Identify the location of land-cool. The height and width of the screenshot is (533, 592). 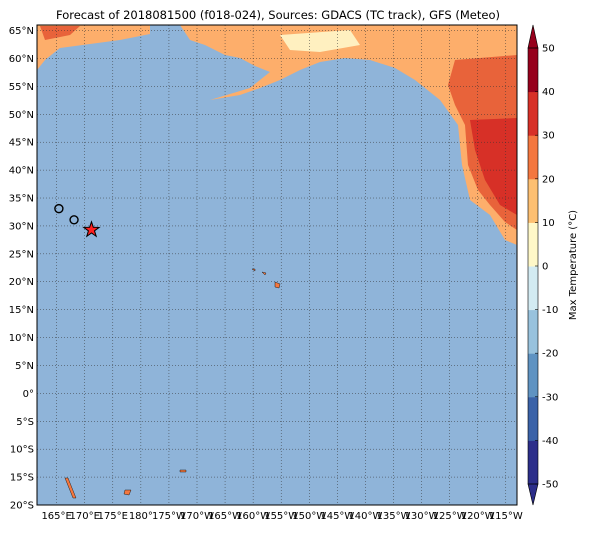
(320, 41).